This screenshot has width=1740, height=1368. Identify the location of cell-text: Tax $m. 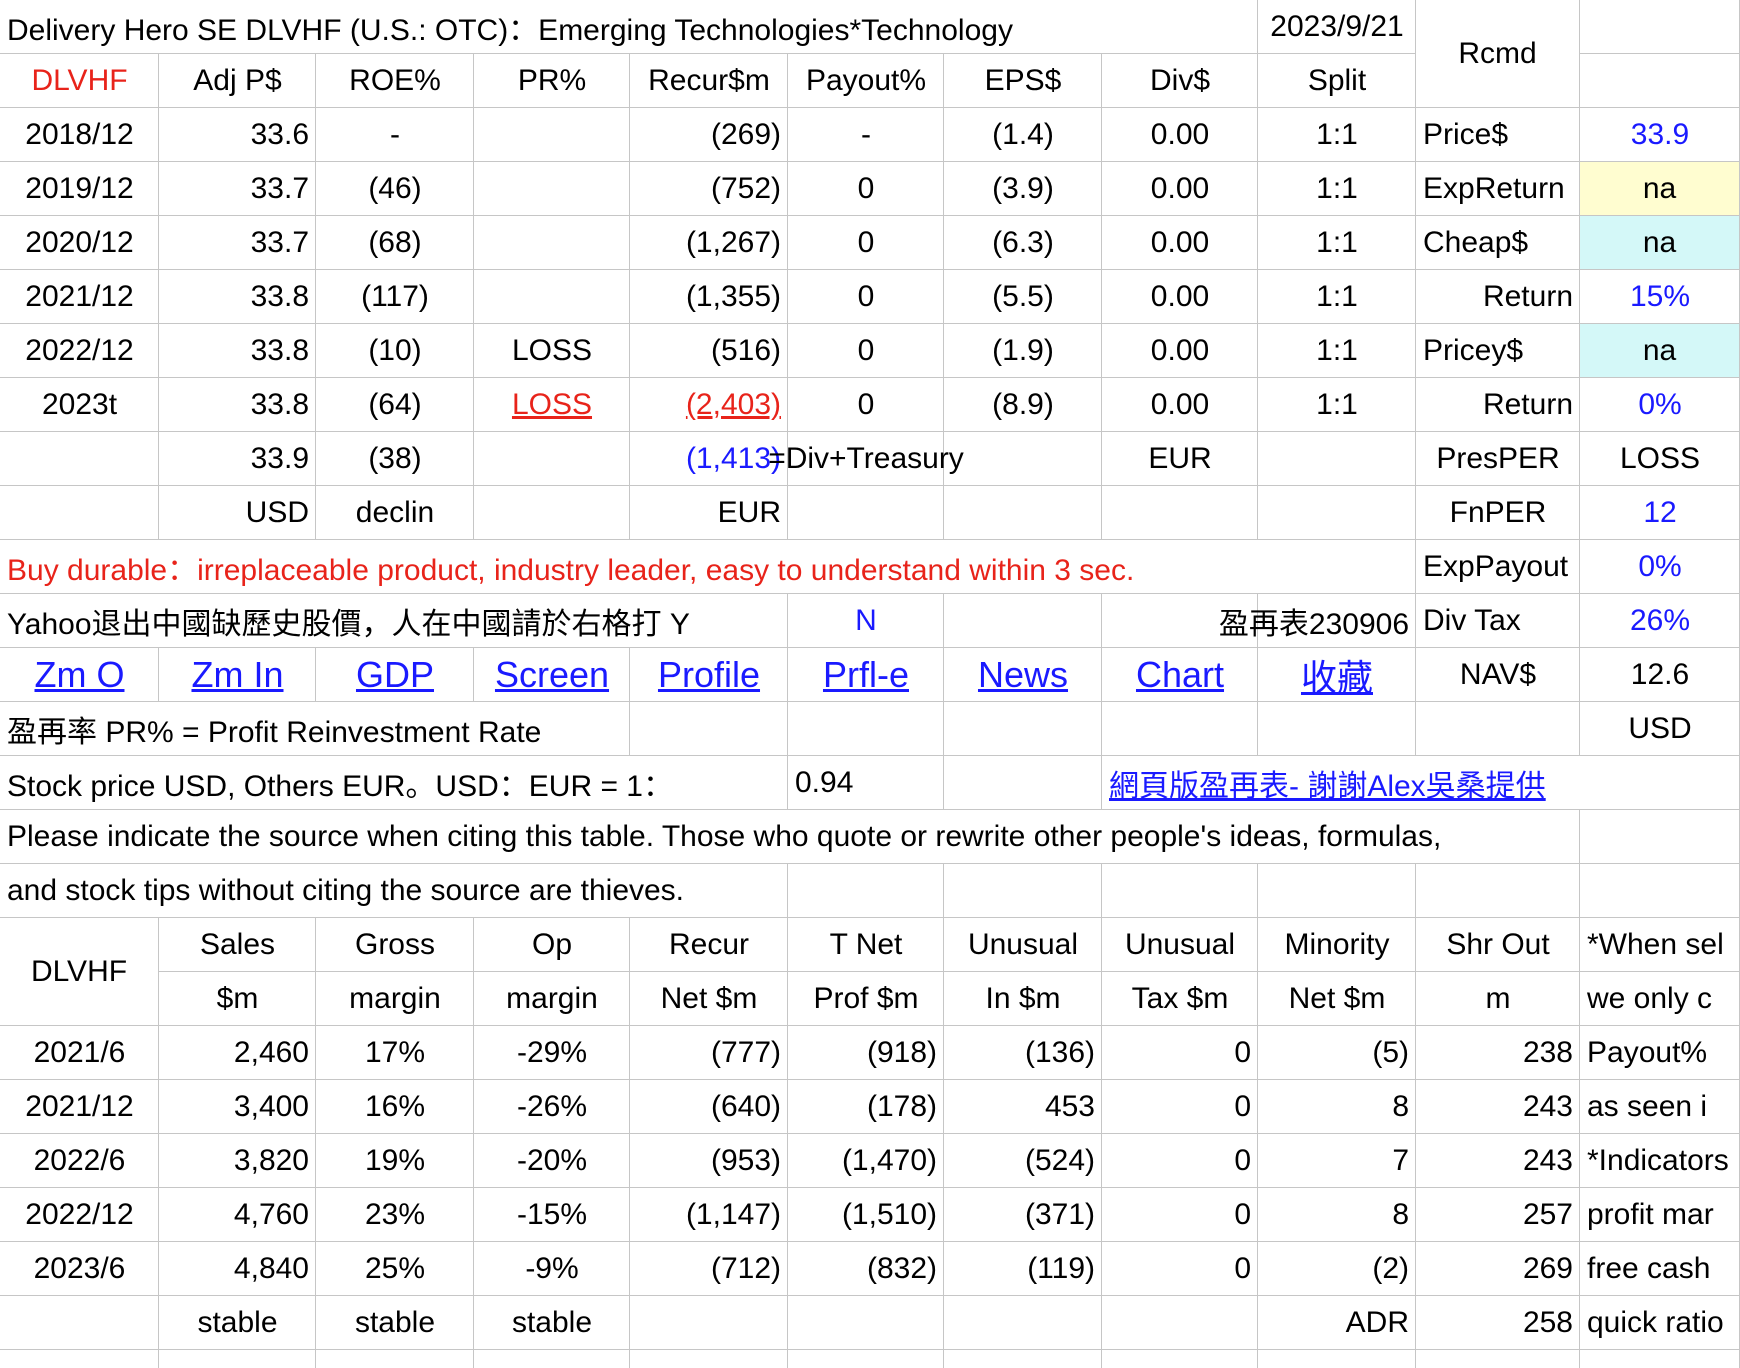
(1180, 998).